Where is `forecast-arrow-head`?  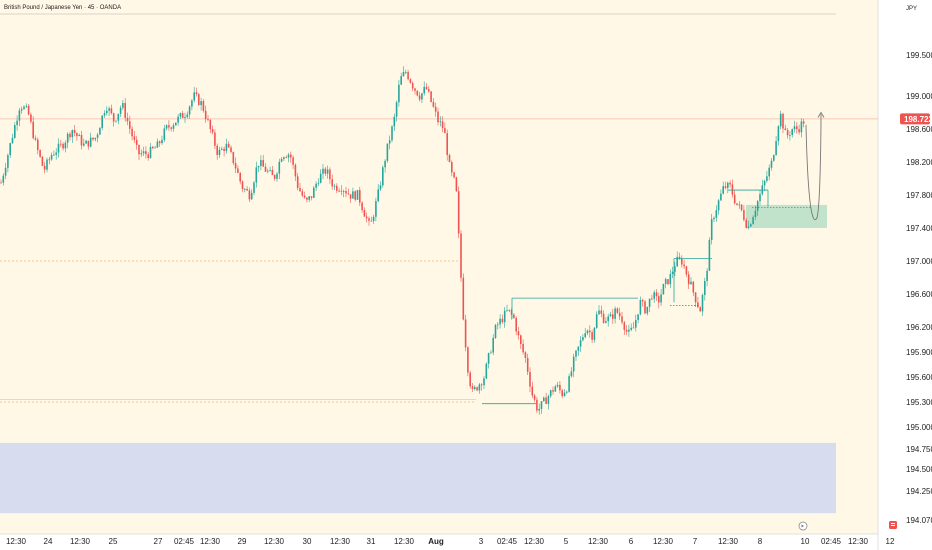
forecast-arrow-head is located at coordinates (821, 114).